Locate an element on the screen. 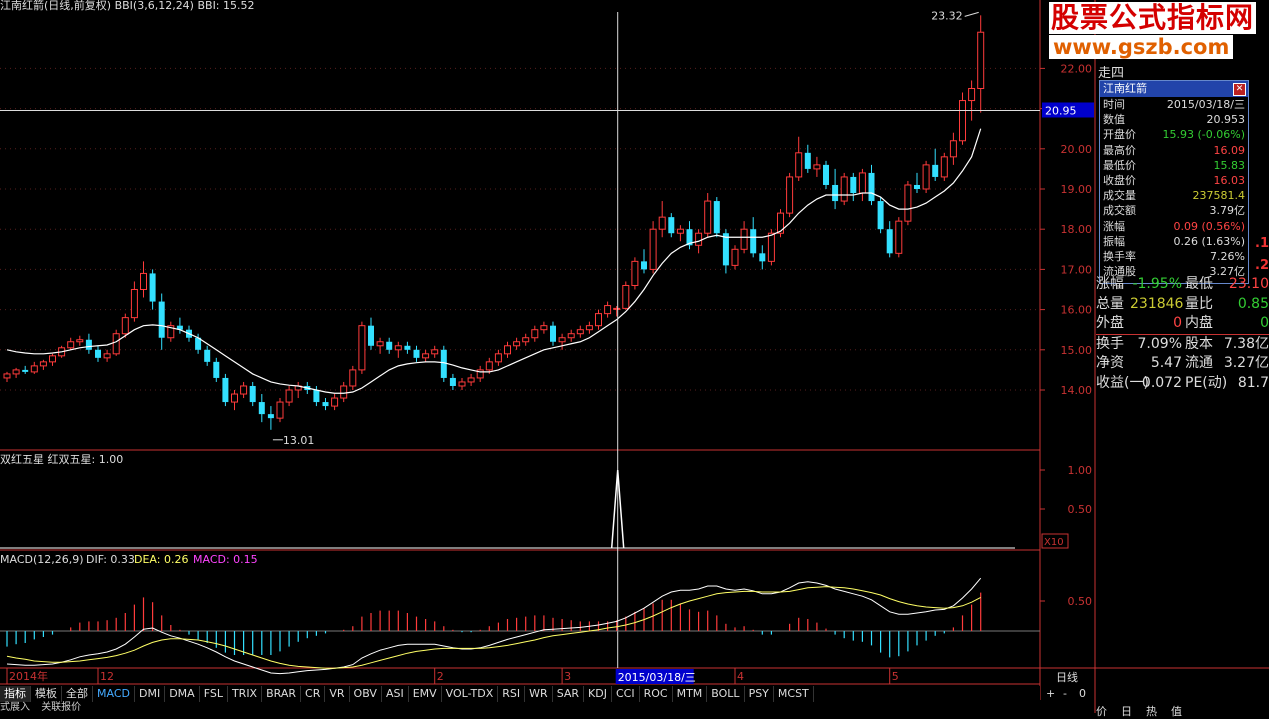 The height and width of the screenshot is (719, 1269). quote-stat-row: 外盘 0 内盘 0 is located at coordinates (1182, 324).